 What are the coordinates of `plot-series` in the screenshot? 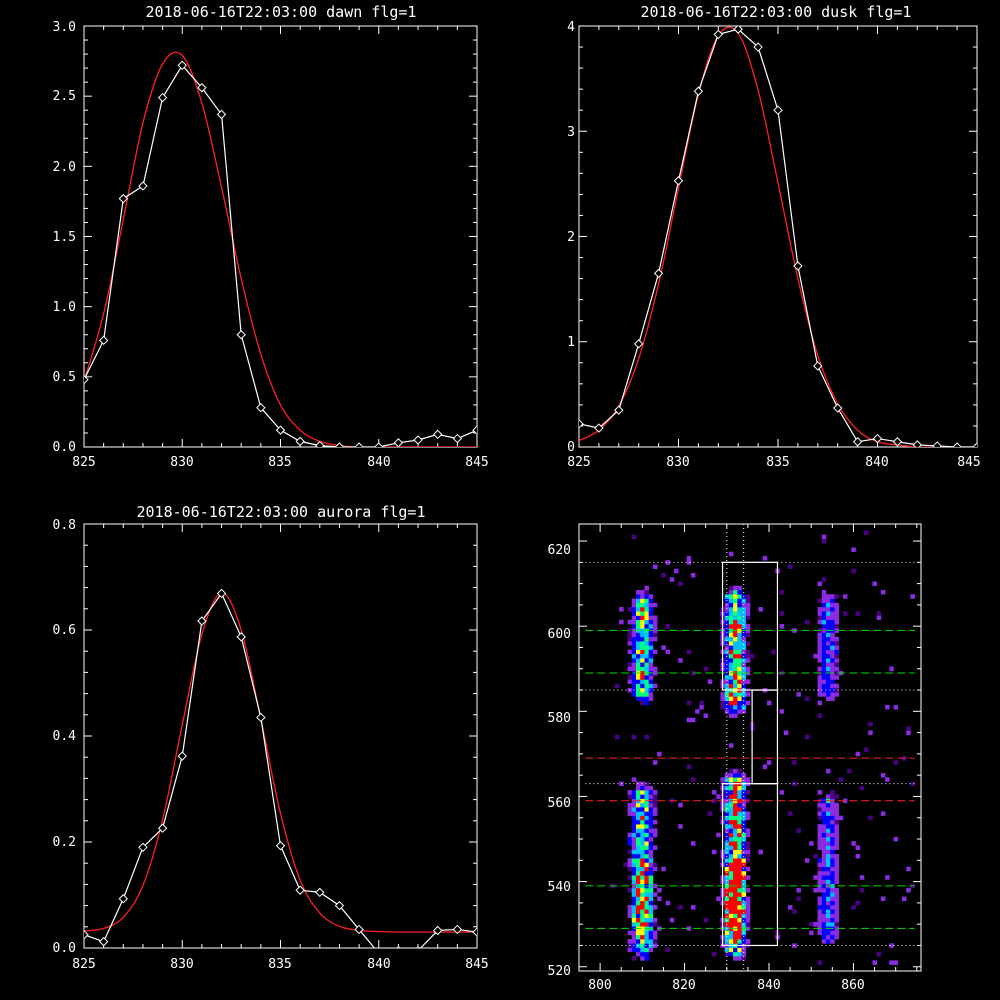 It's located at (280, 768).